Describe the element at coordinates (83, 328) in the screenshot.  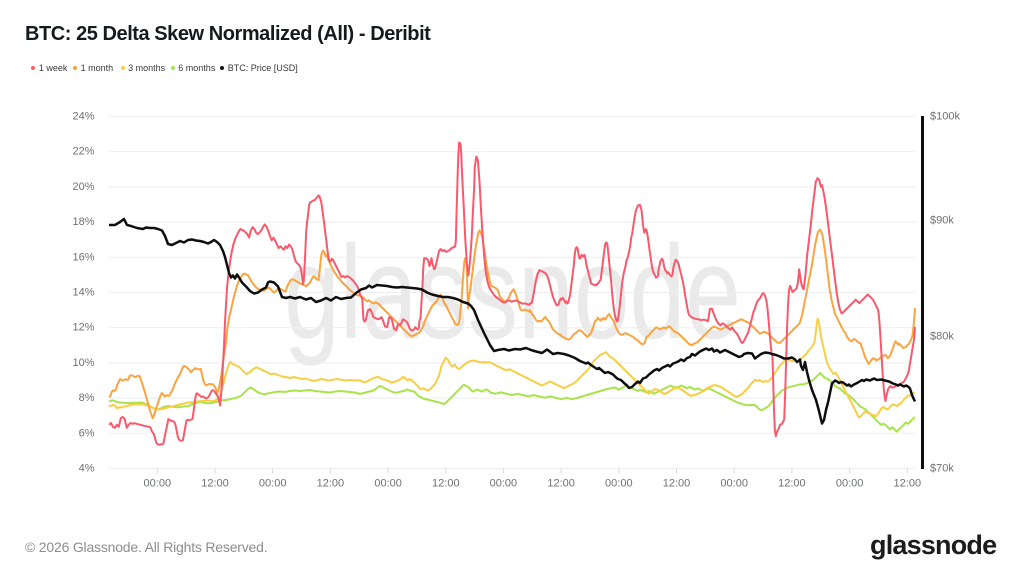
I see `svg-text: 12%` at that location.